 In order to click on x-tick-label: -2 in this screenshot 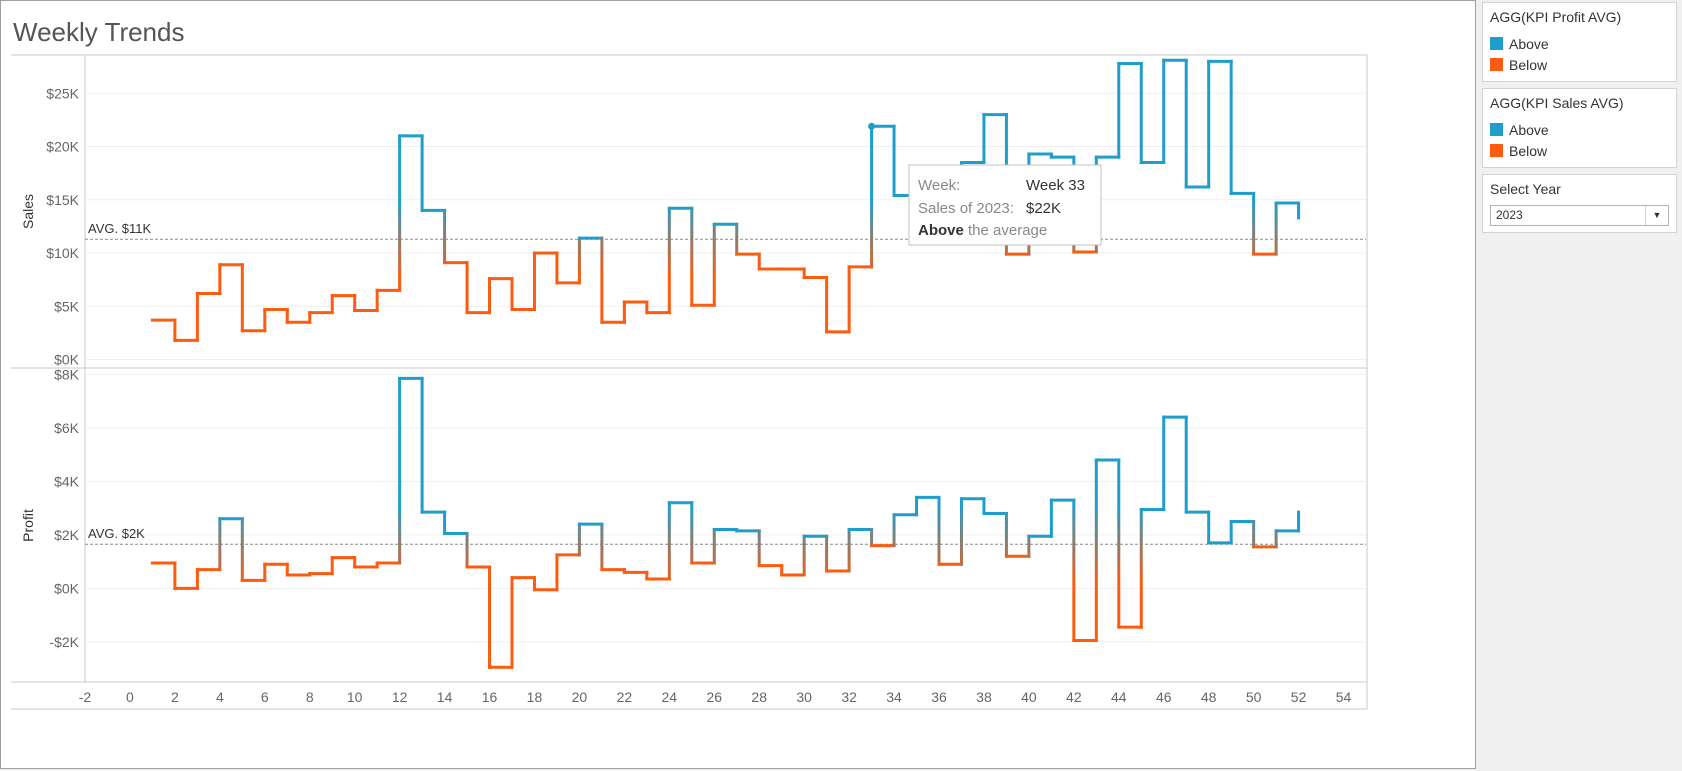, I will do `click(85, 697)`.